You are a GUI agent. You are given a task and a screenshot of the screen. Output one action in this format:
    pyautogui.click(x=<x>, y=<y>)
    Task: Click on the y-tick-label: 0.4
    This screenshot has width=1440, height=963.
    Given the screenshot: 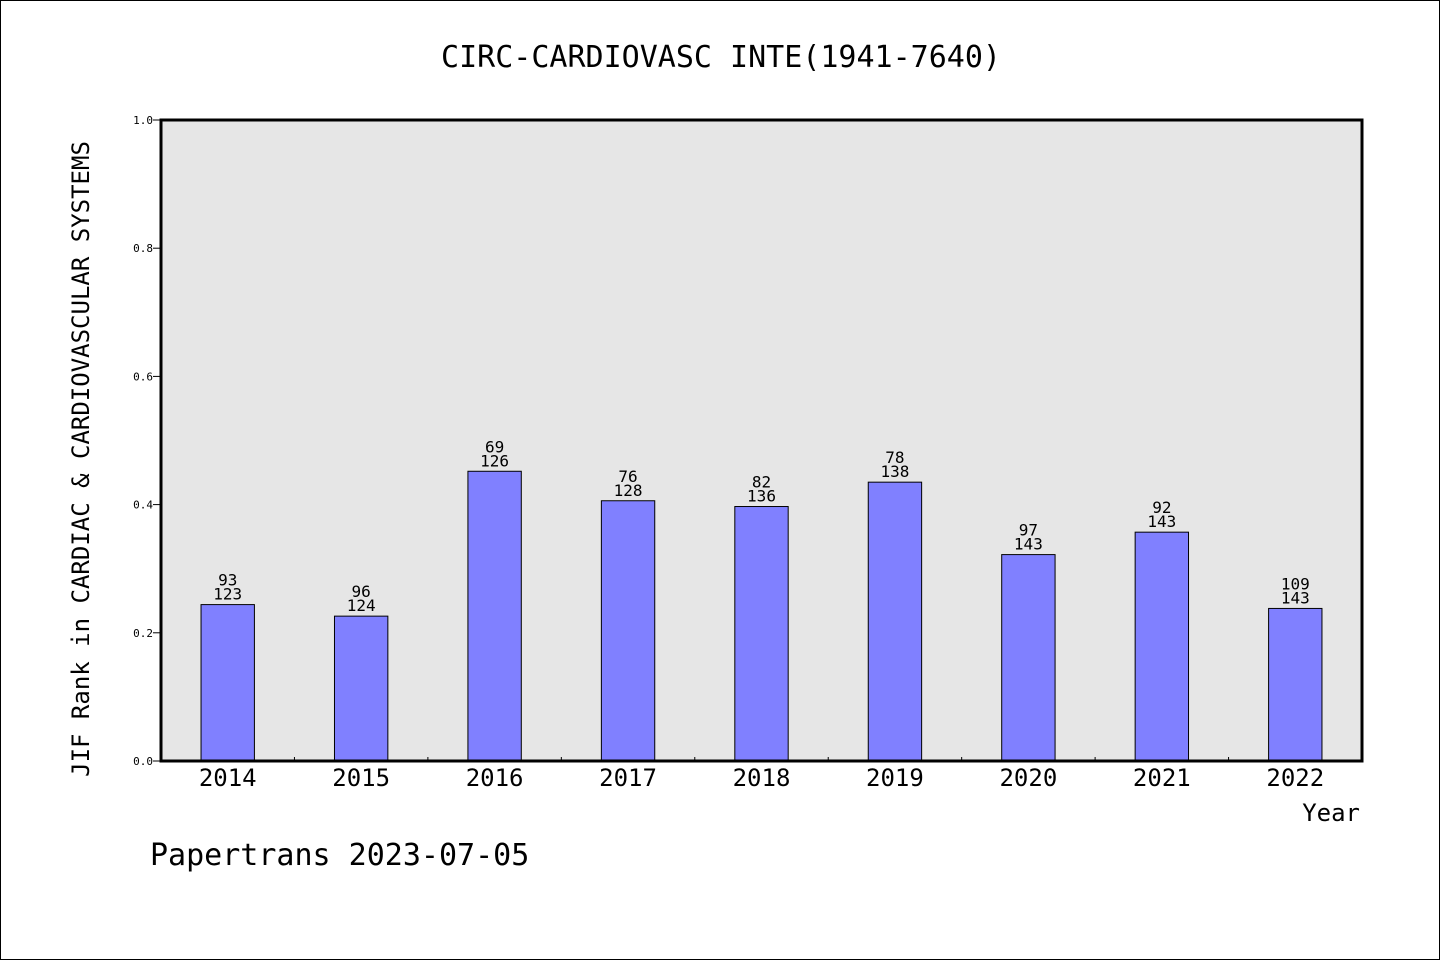 What is the action you would take?
    pyautogui.click(x=143, y=505)
    